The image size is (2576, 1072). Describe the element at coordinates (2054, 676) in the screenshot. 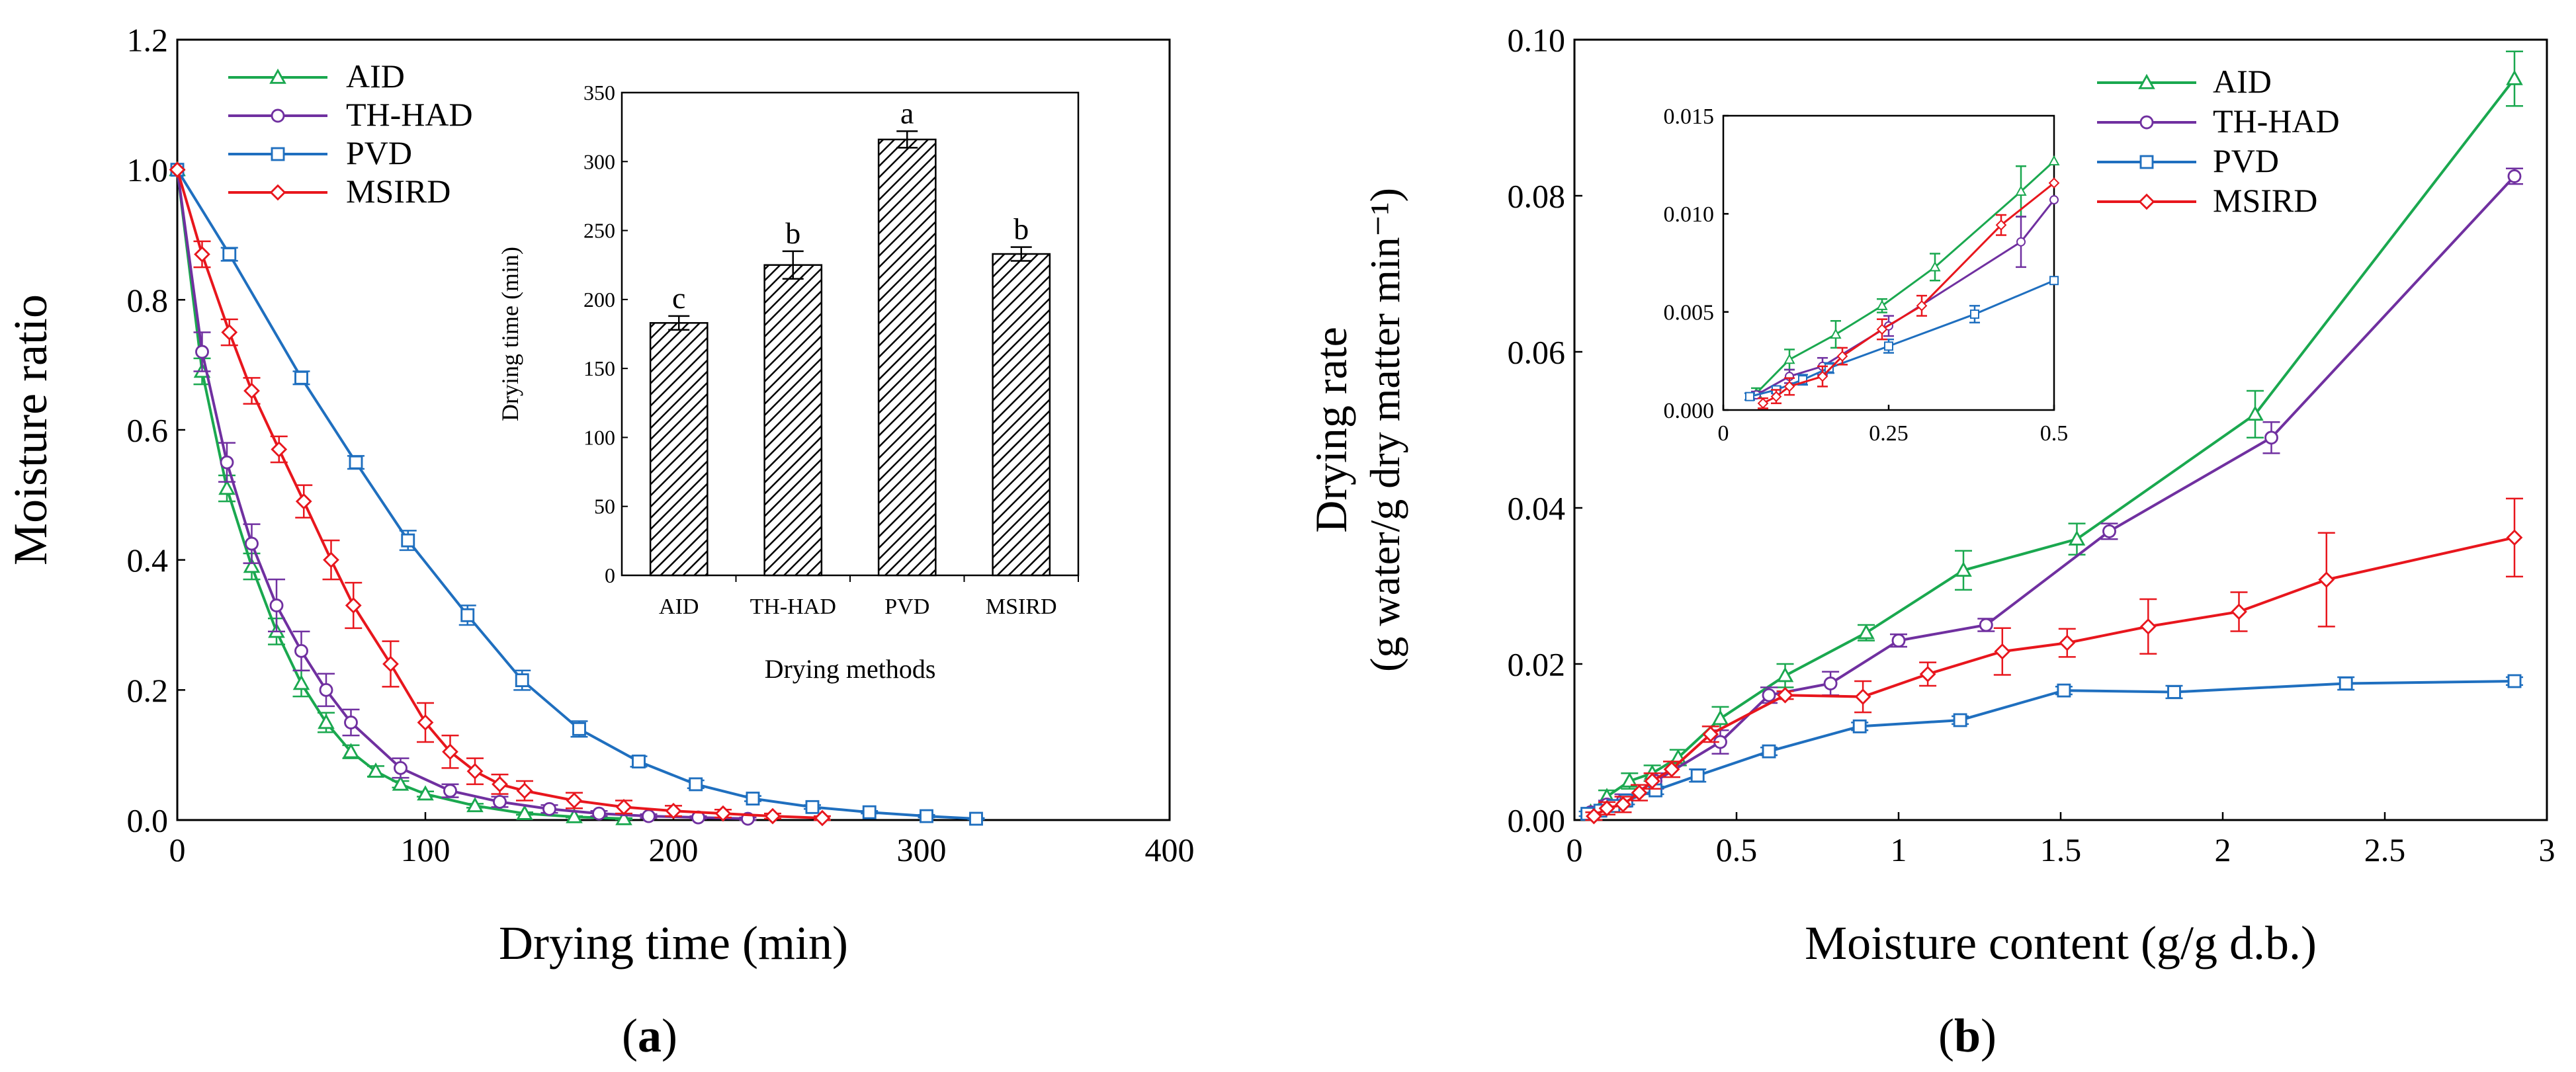

I see `series-line-msird` at that location.